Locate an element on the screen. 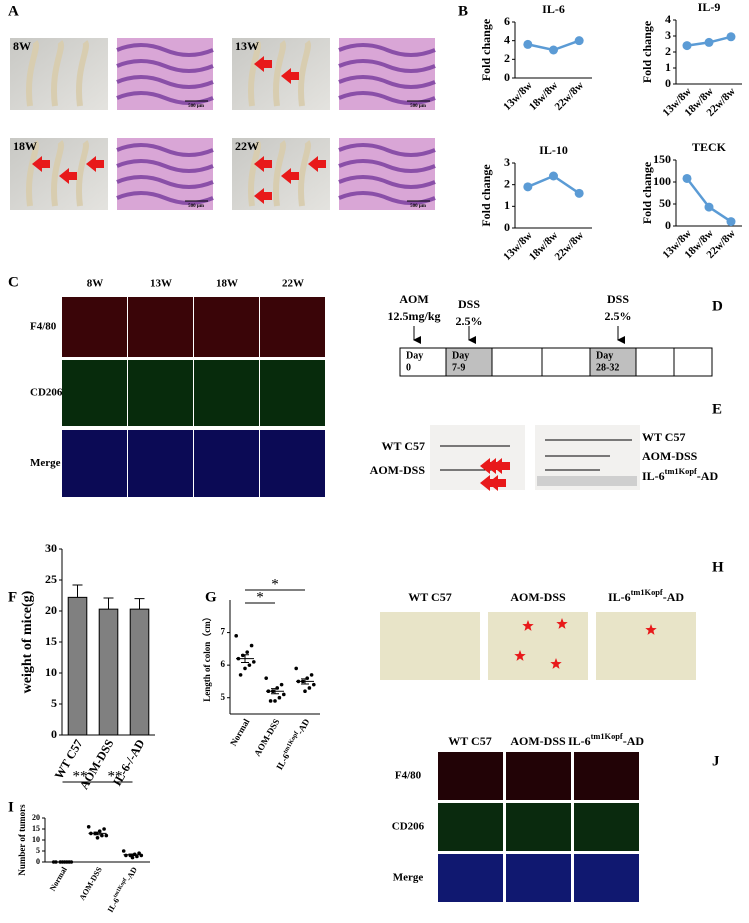 The width and height of the screenshot is (749, 923). y-tick-label: 100 is located at coordinates (662, 181).